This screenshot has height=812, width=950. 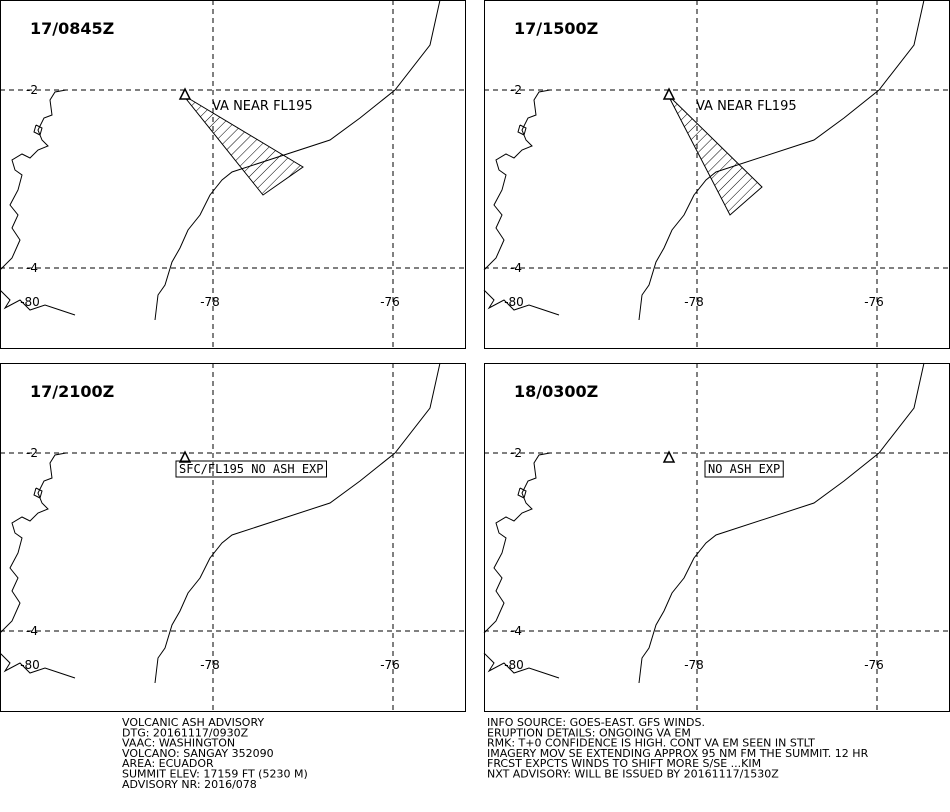 What do you see at coordinates (185, 732) in the screenshot?
I see `advisory-line: DTG: 20161117/0930Z` at bounding box center [185, 732].